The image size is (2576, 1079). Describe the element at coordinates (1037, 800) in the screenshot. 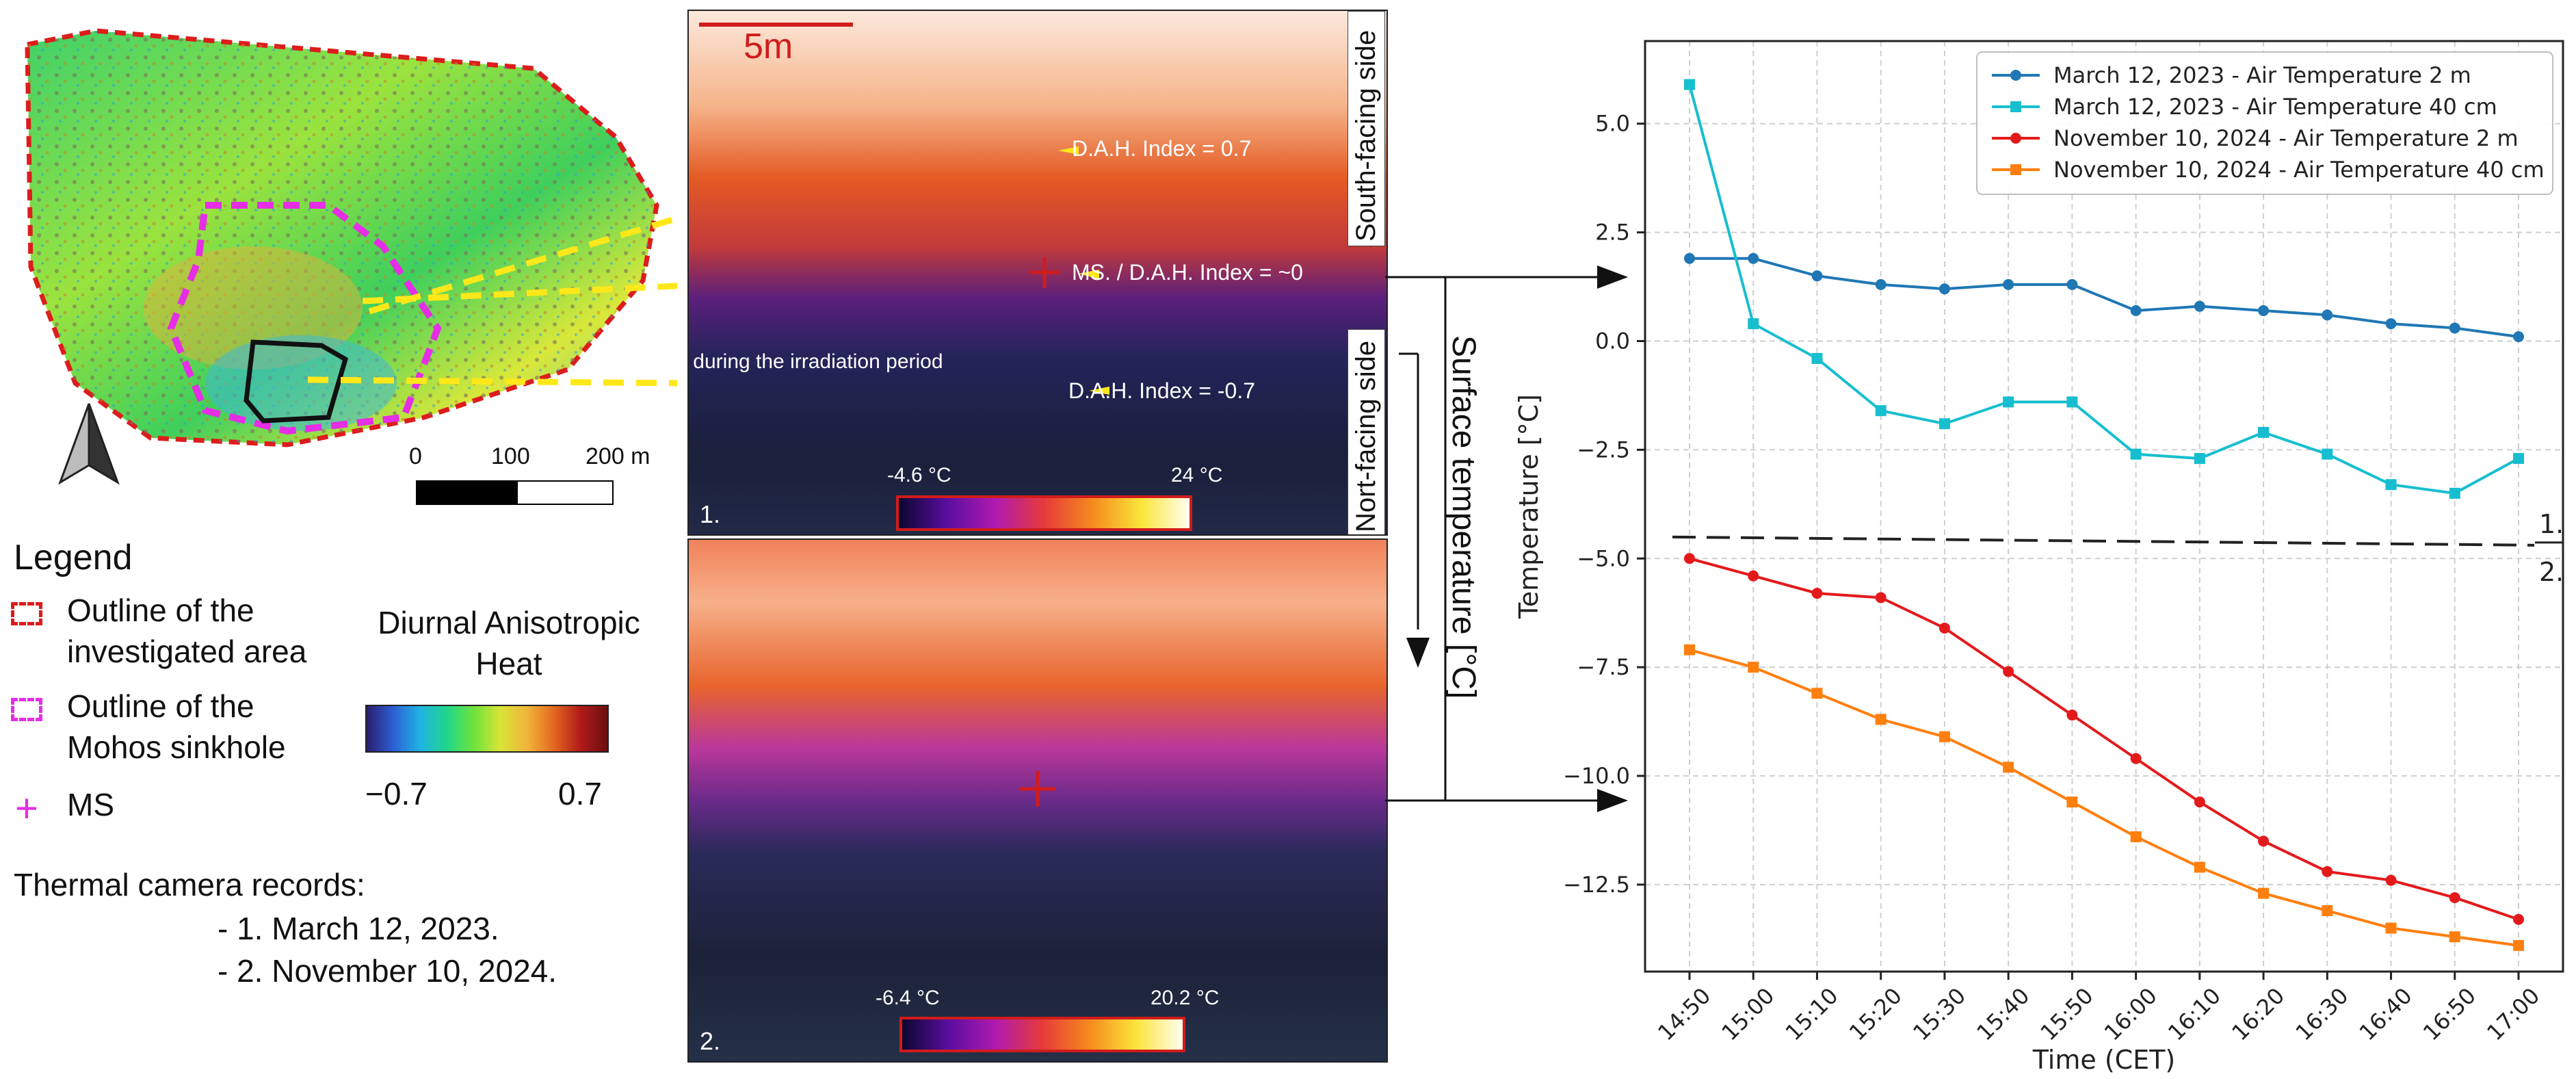

I see `thermal-image-2: -6.4 °C 20.2 °C 2.` at that location.